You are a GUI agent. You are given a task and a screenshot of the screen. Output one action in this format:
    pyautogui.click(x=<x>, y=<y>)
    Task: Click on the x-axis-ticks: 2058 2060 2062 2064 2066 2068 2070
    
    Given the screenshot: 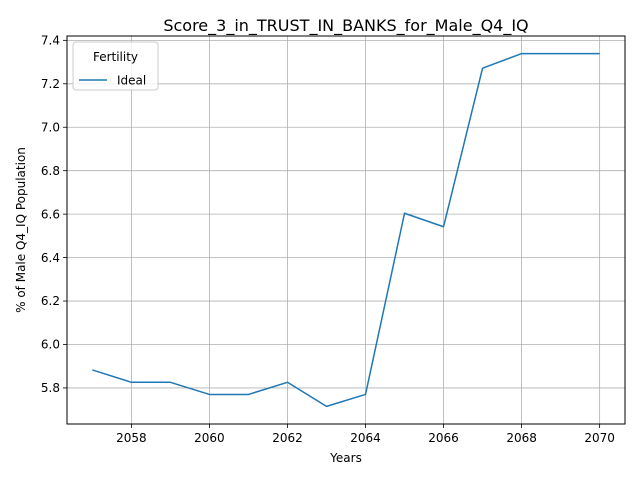 What is the action you would take?
    pyautogui.click(x=365, y=434)
    